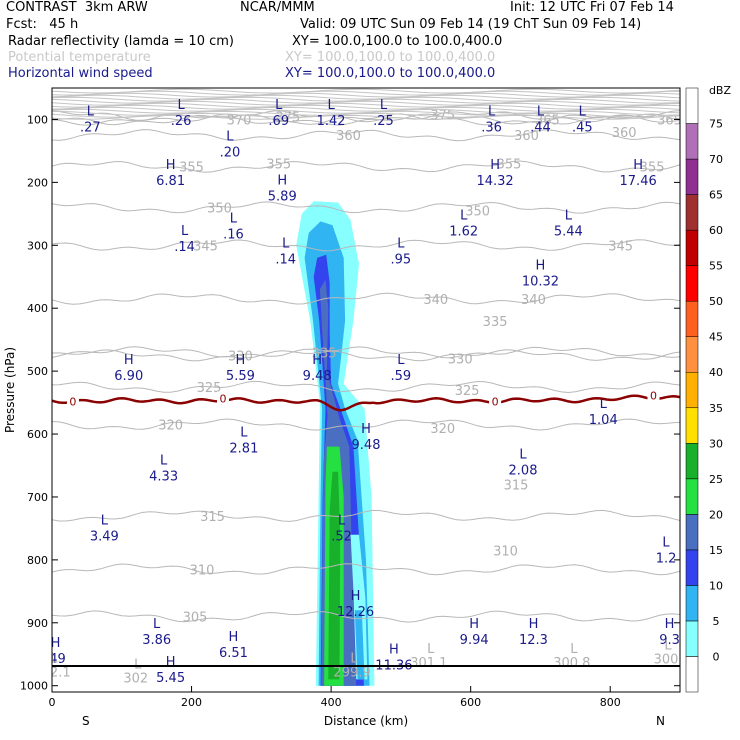 This screenshot has height=740, width=740. I want to click on colorbar-tick-label: 15, so click(716, 550).